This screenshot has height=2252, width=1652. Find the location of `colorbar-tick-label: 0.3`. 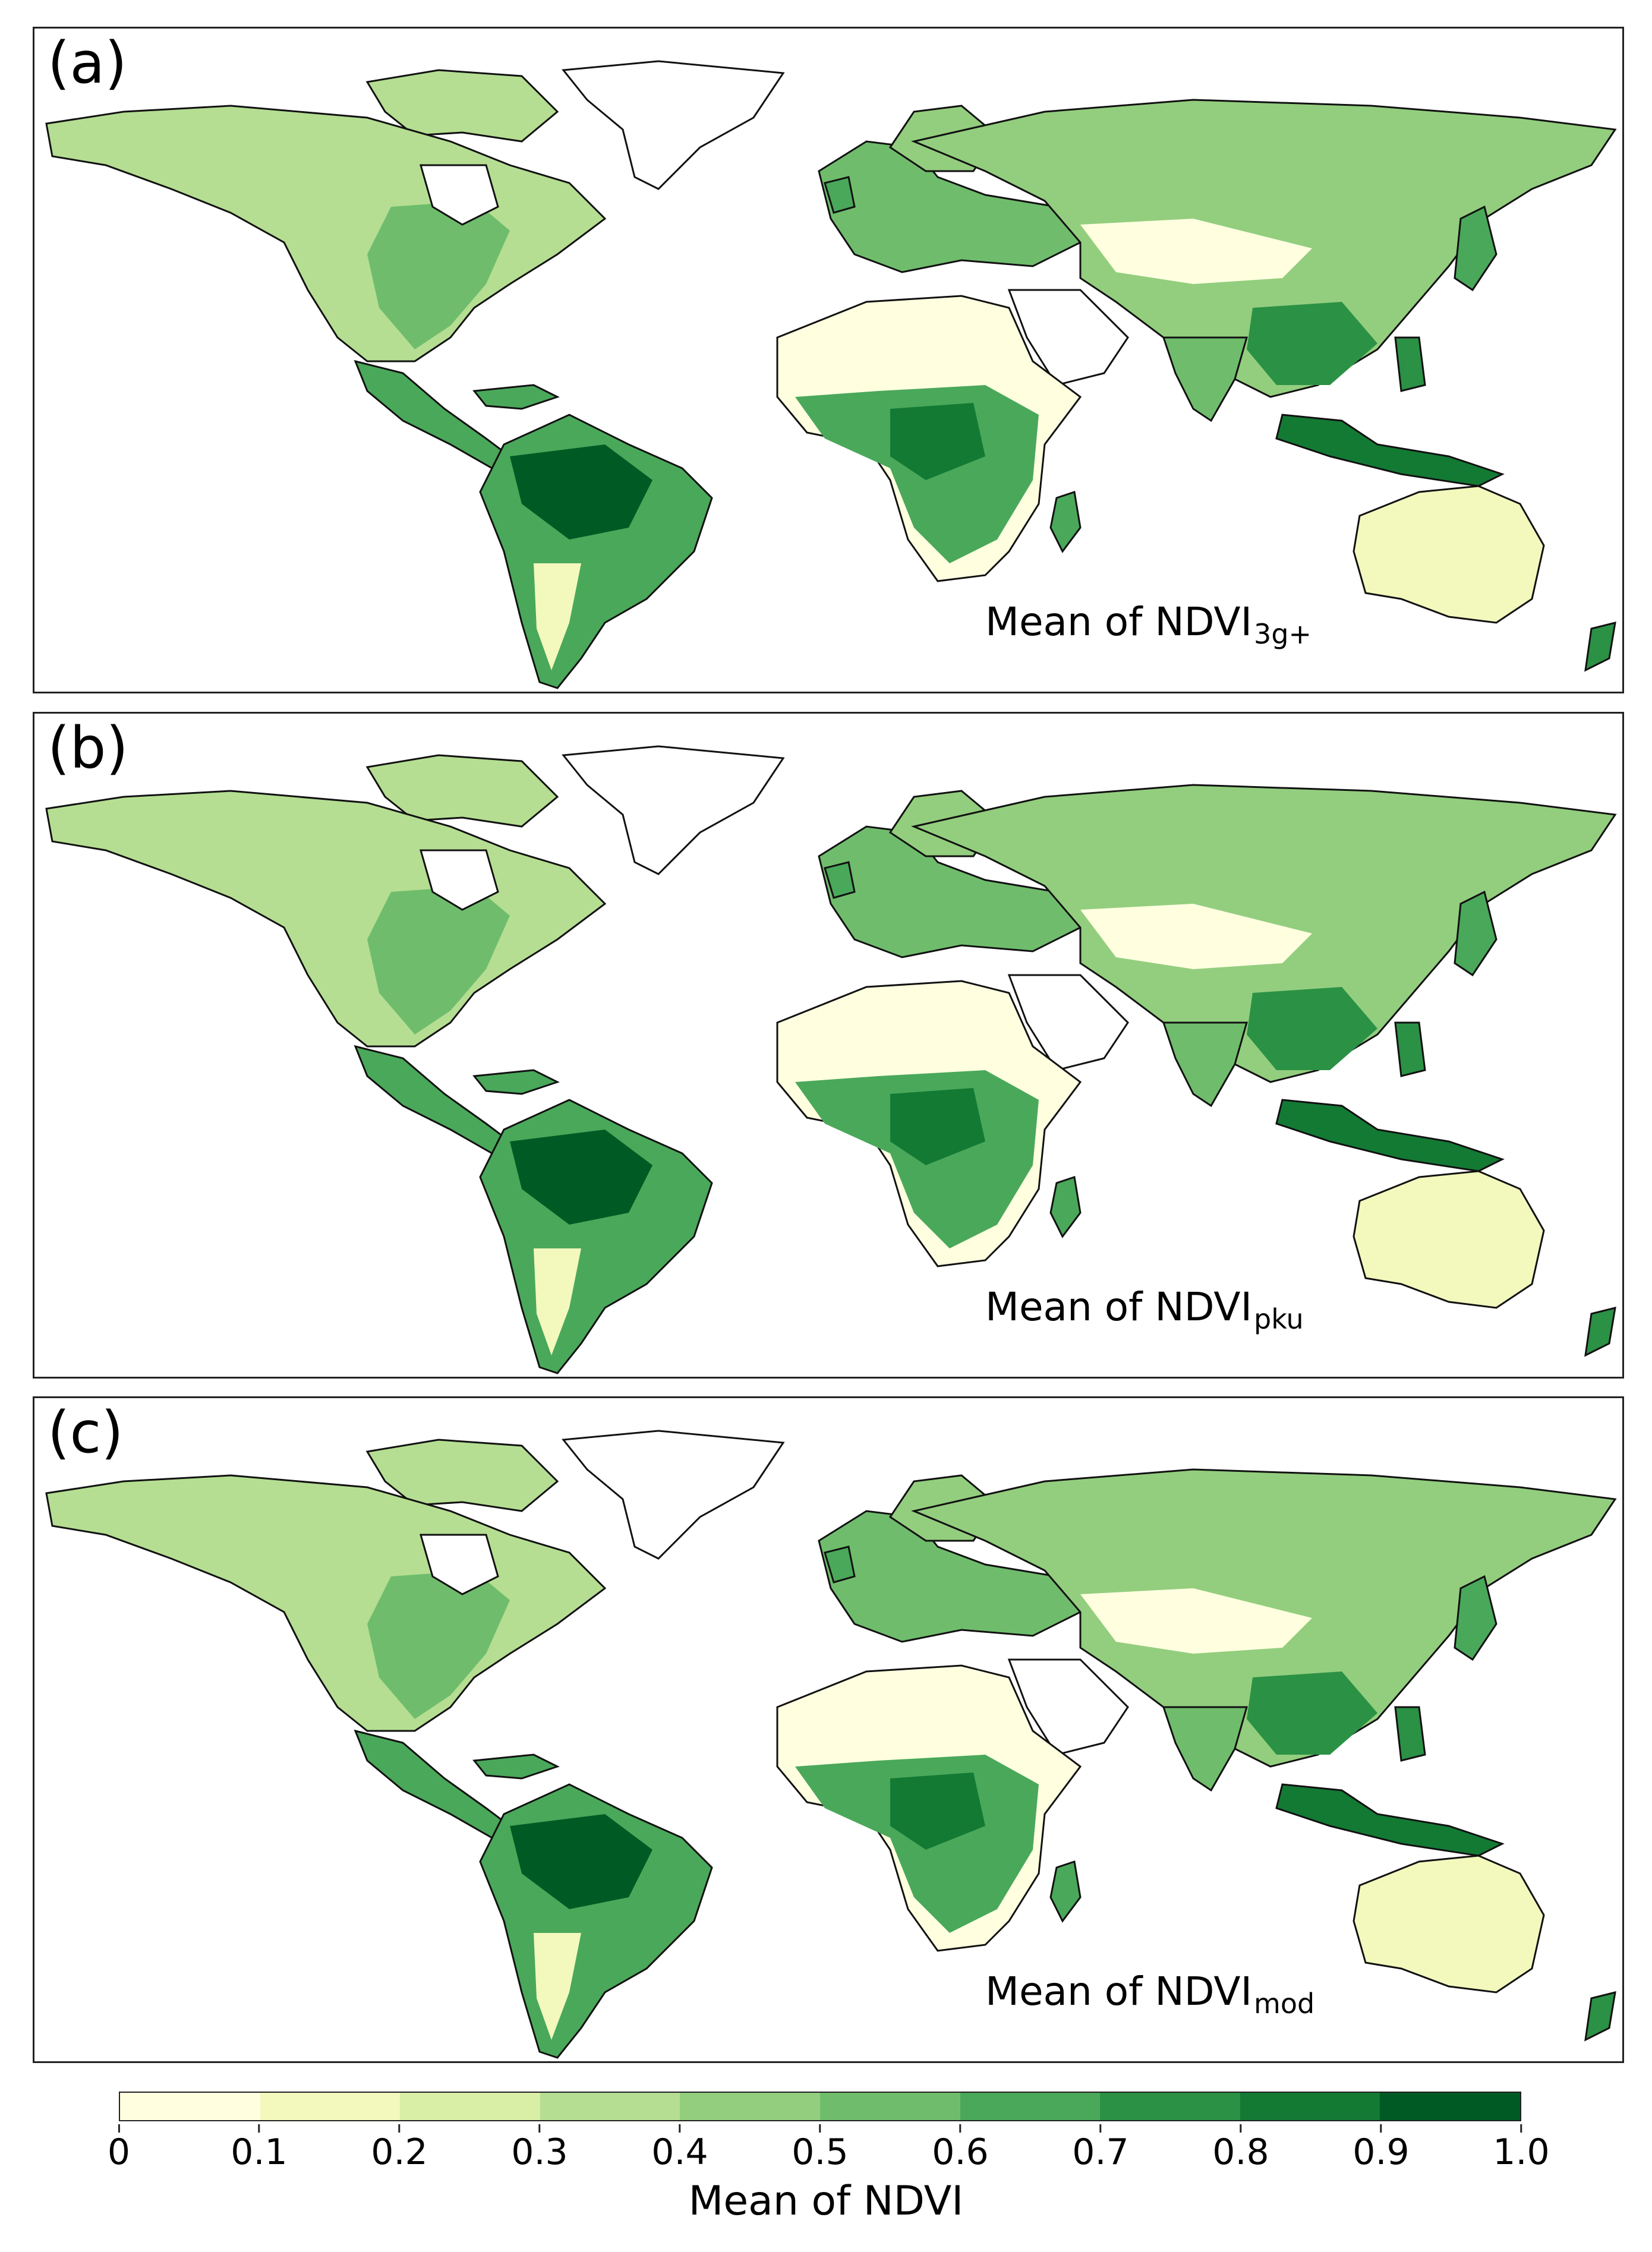

colorbar-tick-label: 0.3 is located at coordinates (539, 2152).